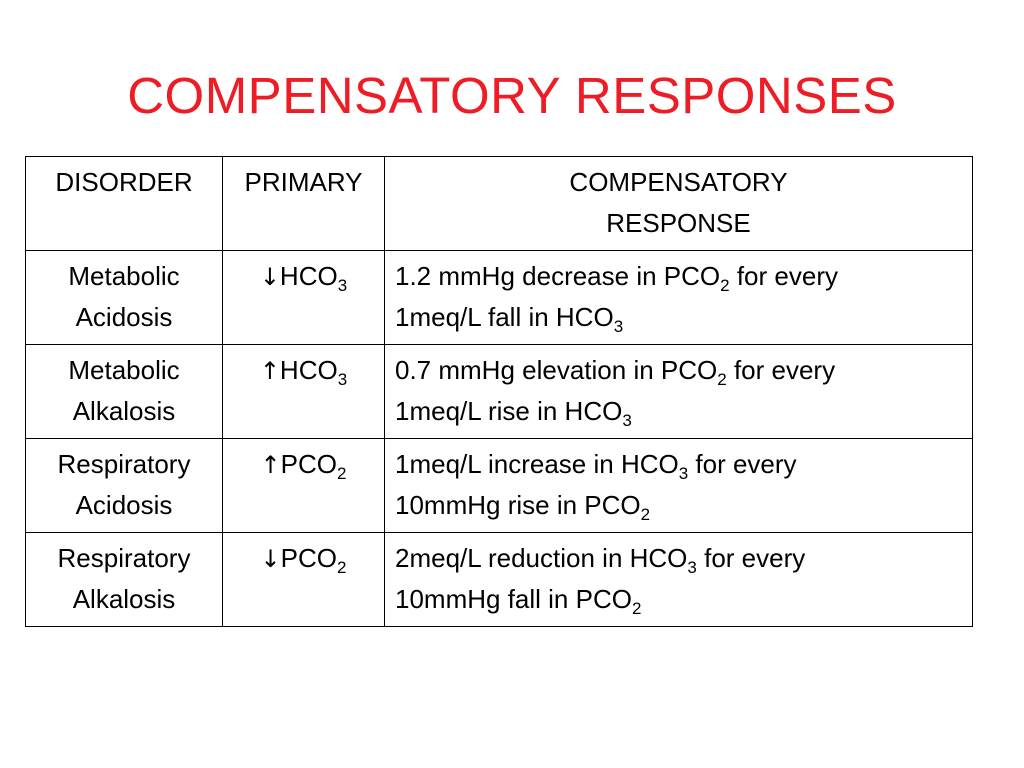 The height and width of the screenshot is (768, 1024). Describe the element at coordinates (303, 391) in the screenshot. I see `primary-cell: ↑HCO3` at that location.